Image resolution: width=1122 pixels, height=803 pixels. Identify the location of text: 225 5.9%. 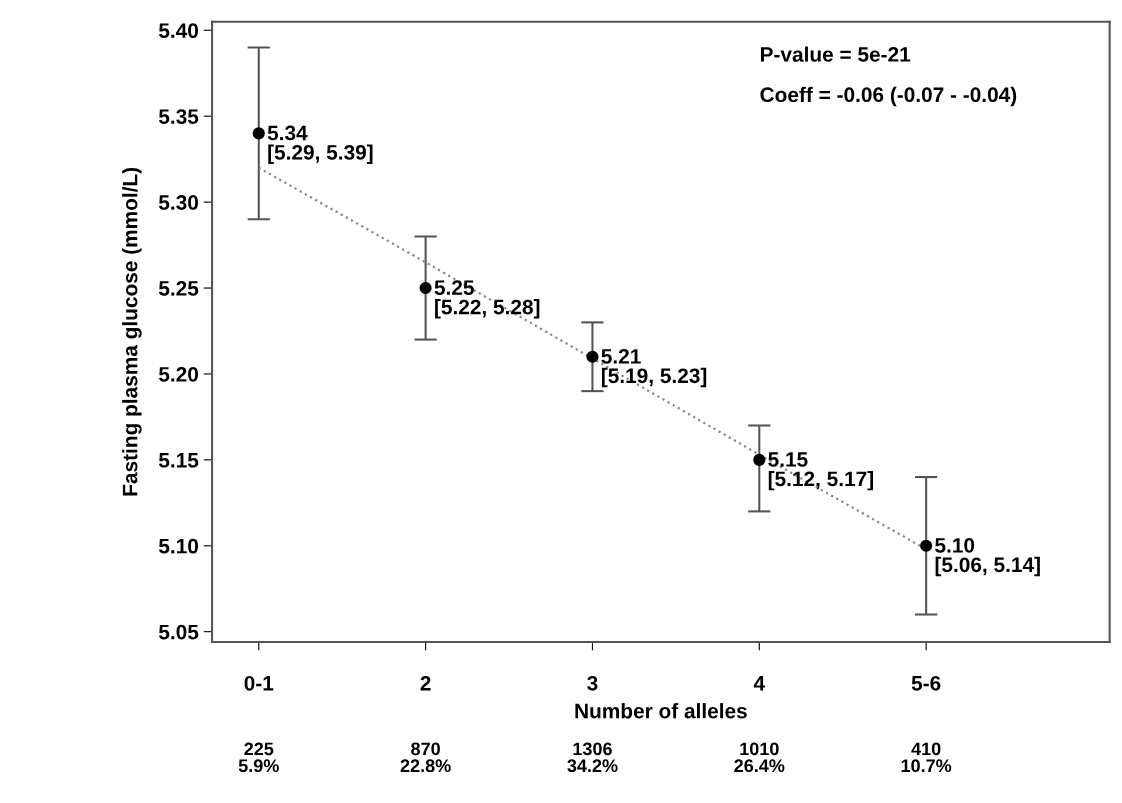
(258, 757).